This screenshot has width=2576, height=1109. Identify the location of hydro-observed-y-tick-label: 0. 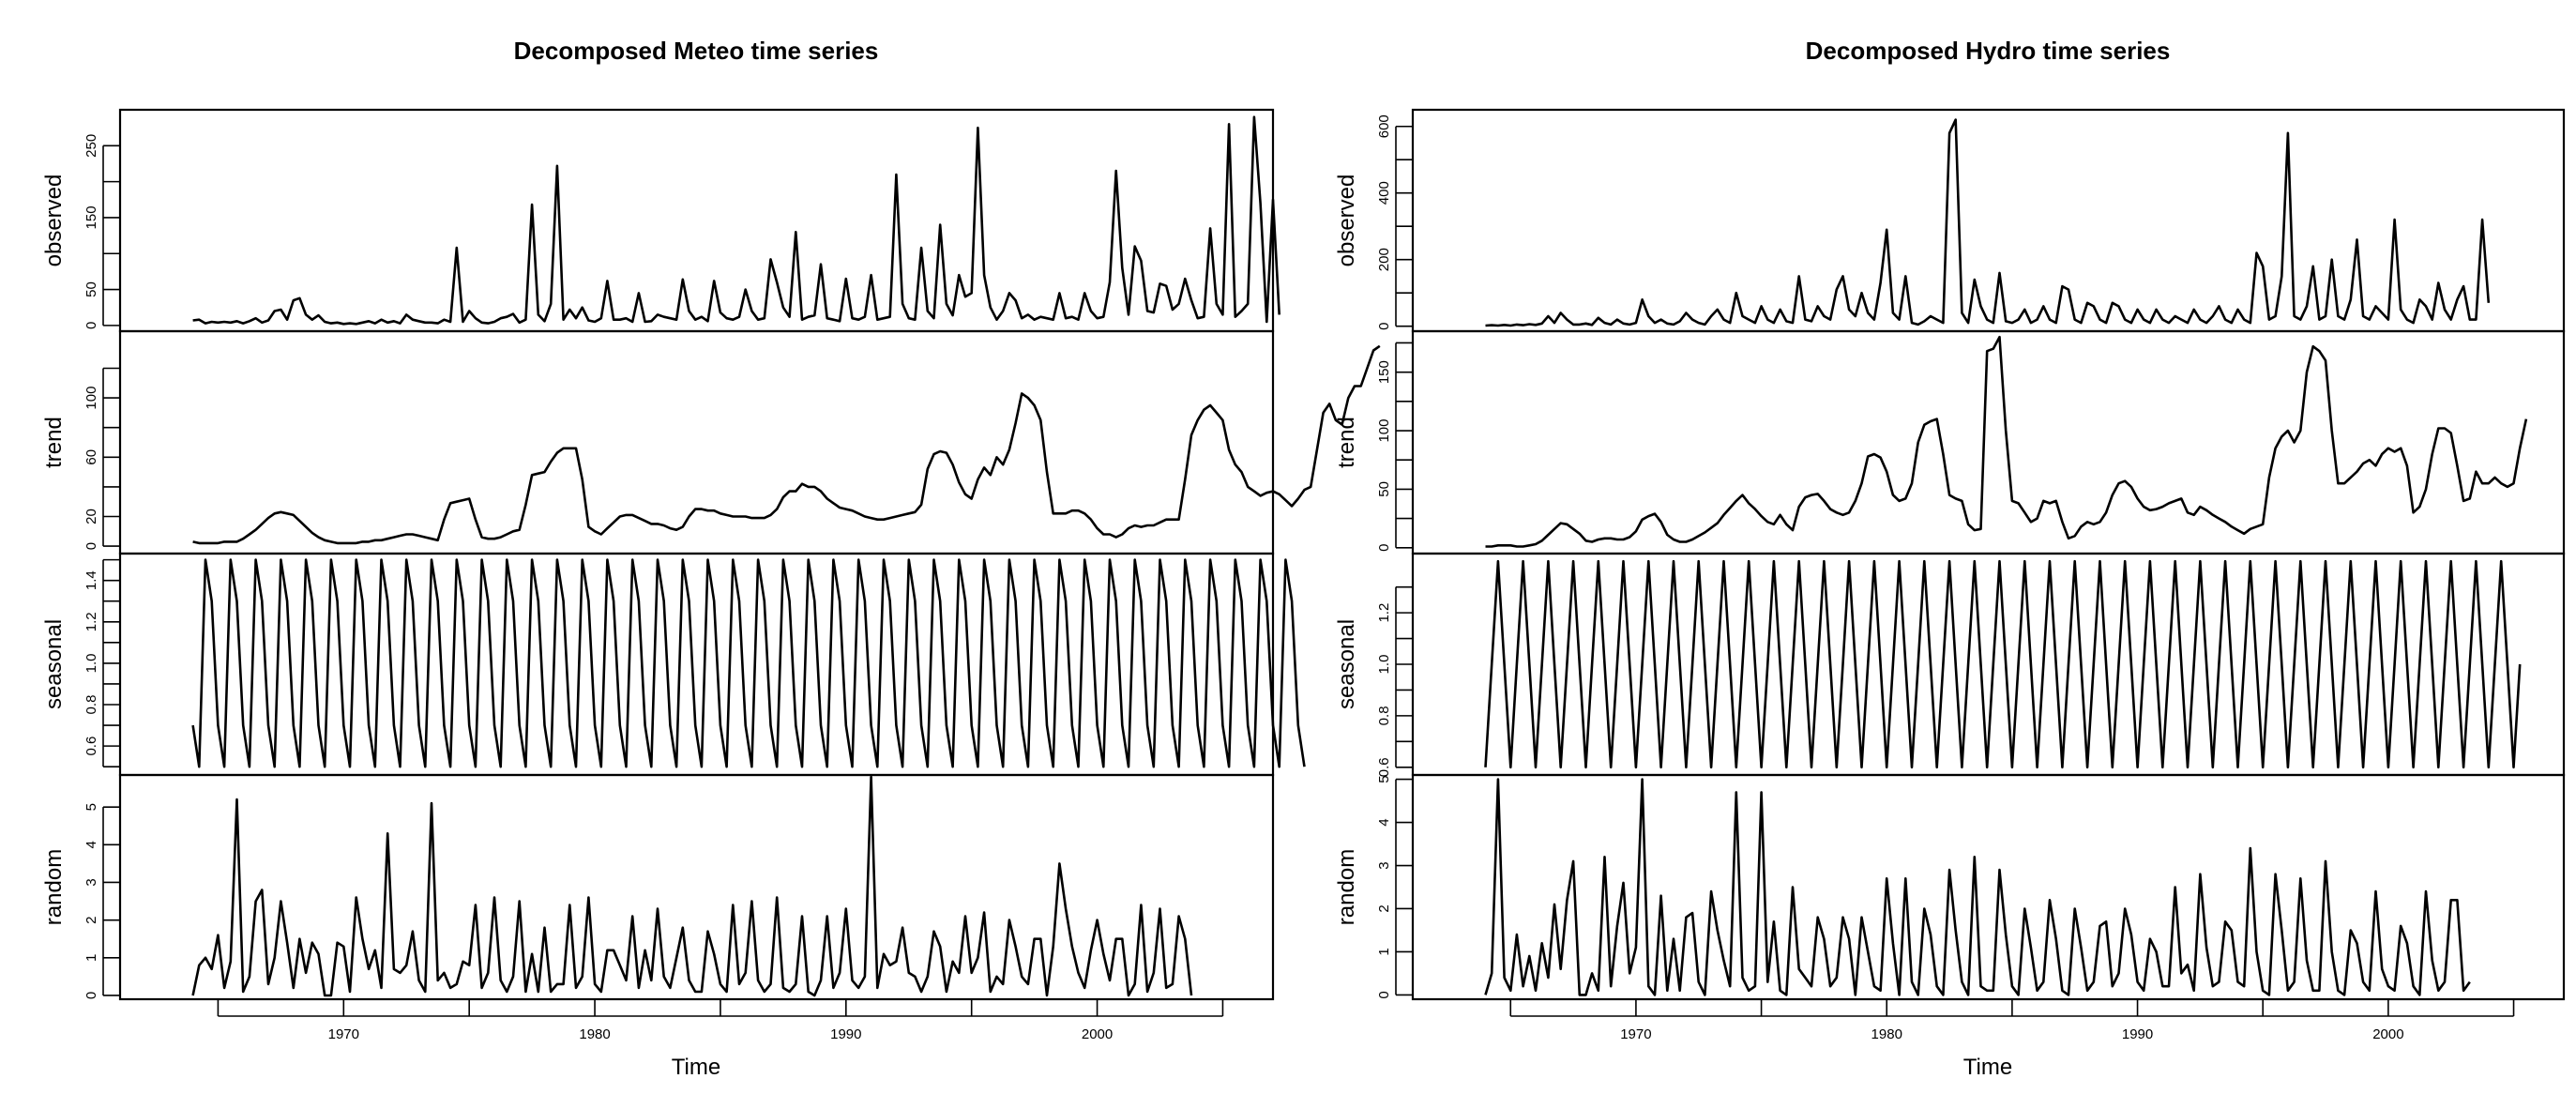
(1384, 327).